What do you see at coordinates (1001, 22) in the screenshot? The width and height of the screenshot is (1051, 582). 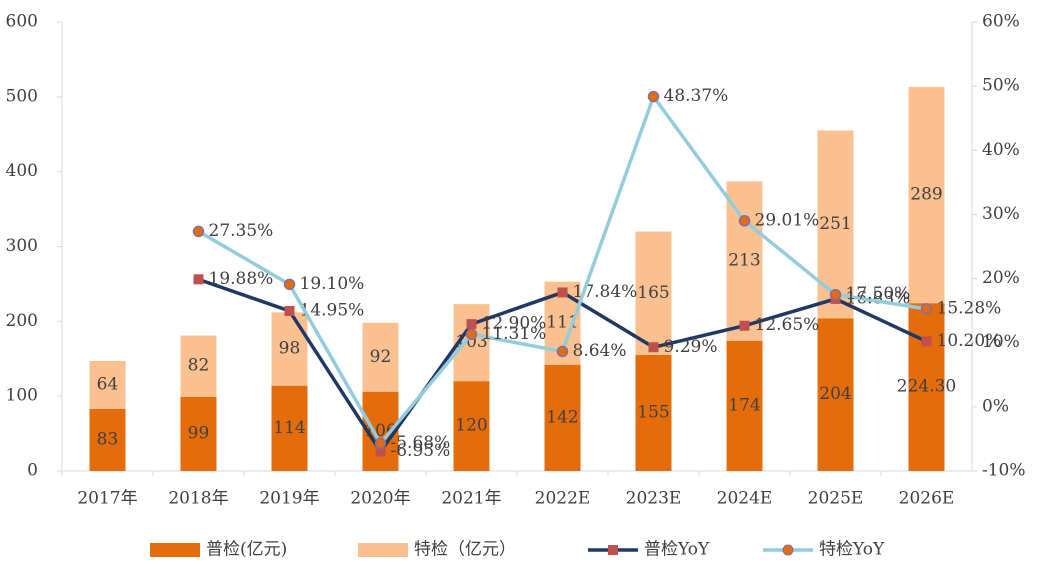 I see `y2-tick-label: 60%` at bounding box center [1001, 22].